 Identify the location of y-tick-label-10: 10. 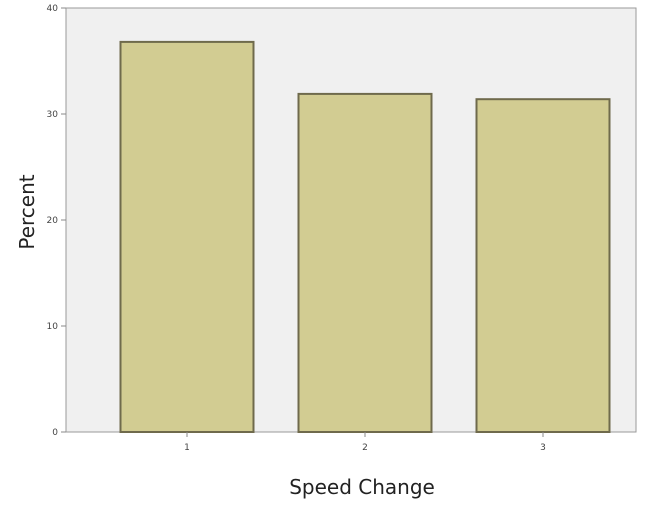
(53, 327).